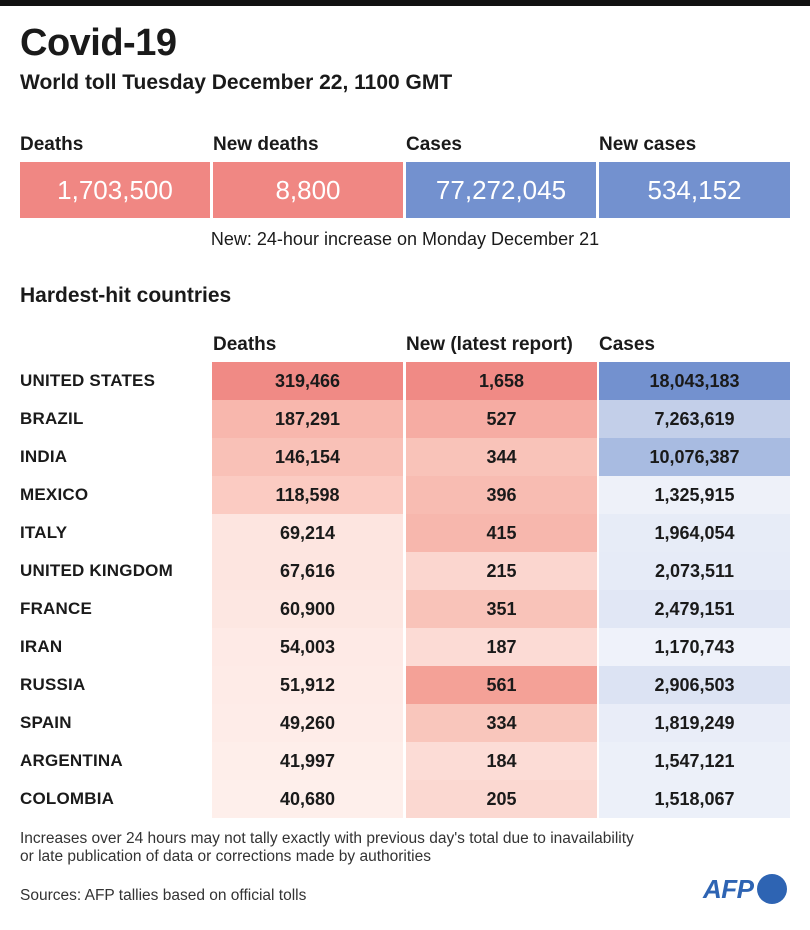 The height and width of the screenshot is (930, 810). What do you see at coordinates (694, 761) in the screenshot?
I see `cases-cell: 1,547,121` at bounding box center [694, 761].